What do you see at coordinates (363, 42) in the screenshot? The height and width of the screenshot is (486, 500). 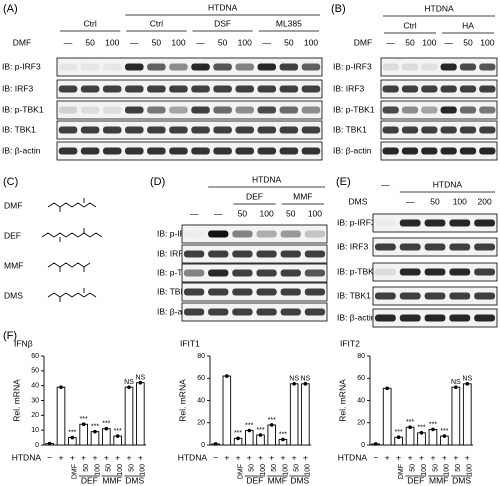 I see `dose-title: DMF` at bounding box center [363, 42].